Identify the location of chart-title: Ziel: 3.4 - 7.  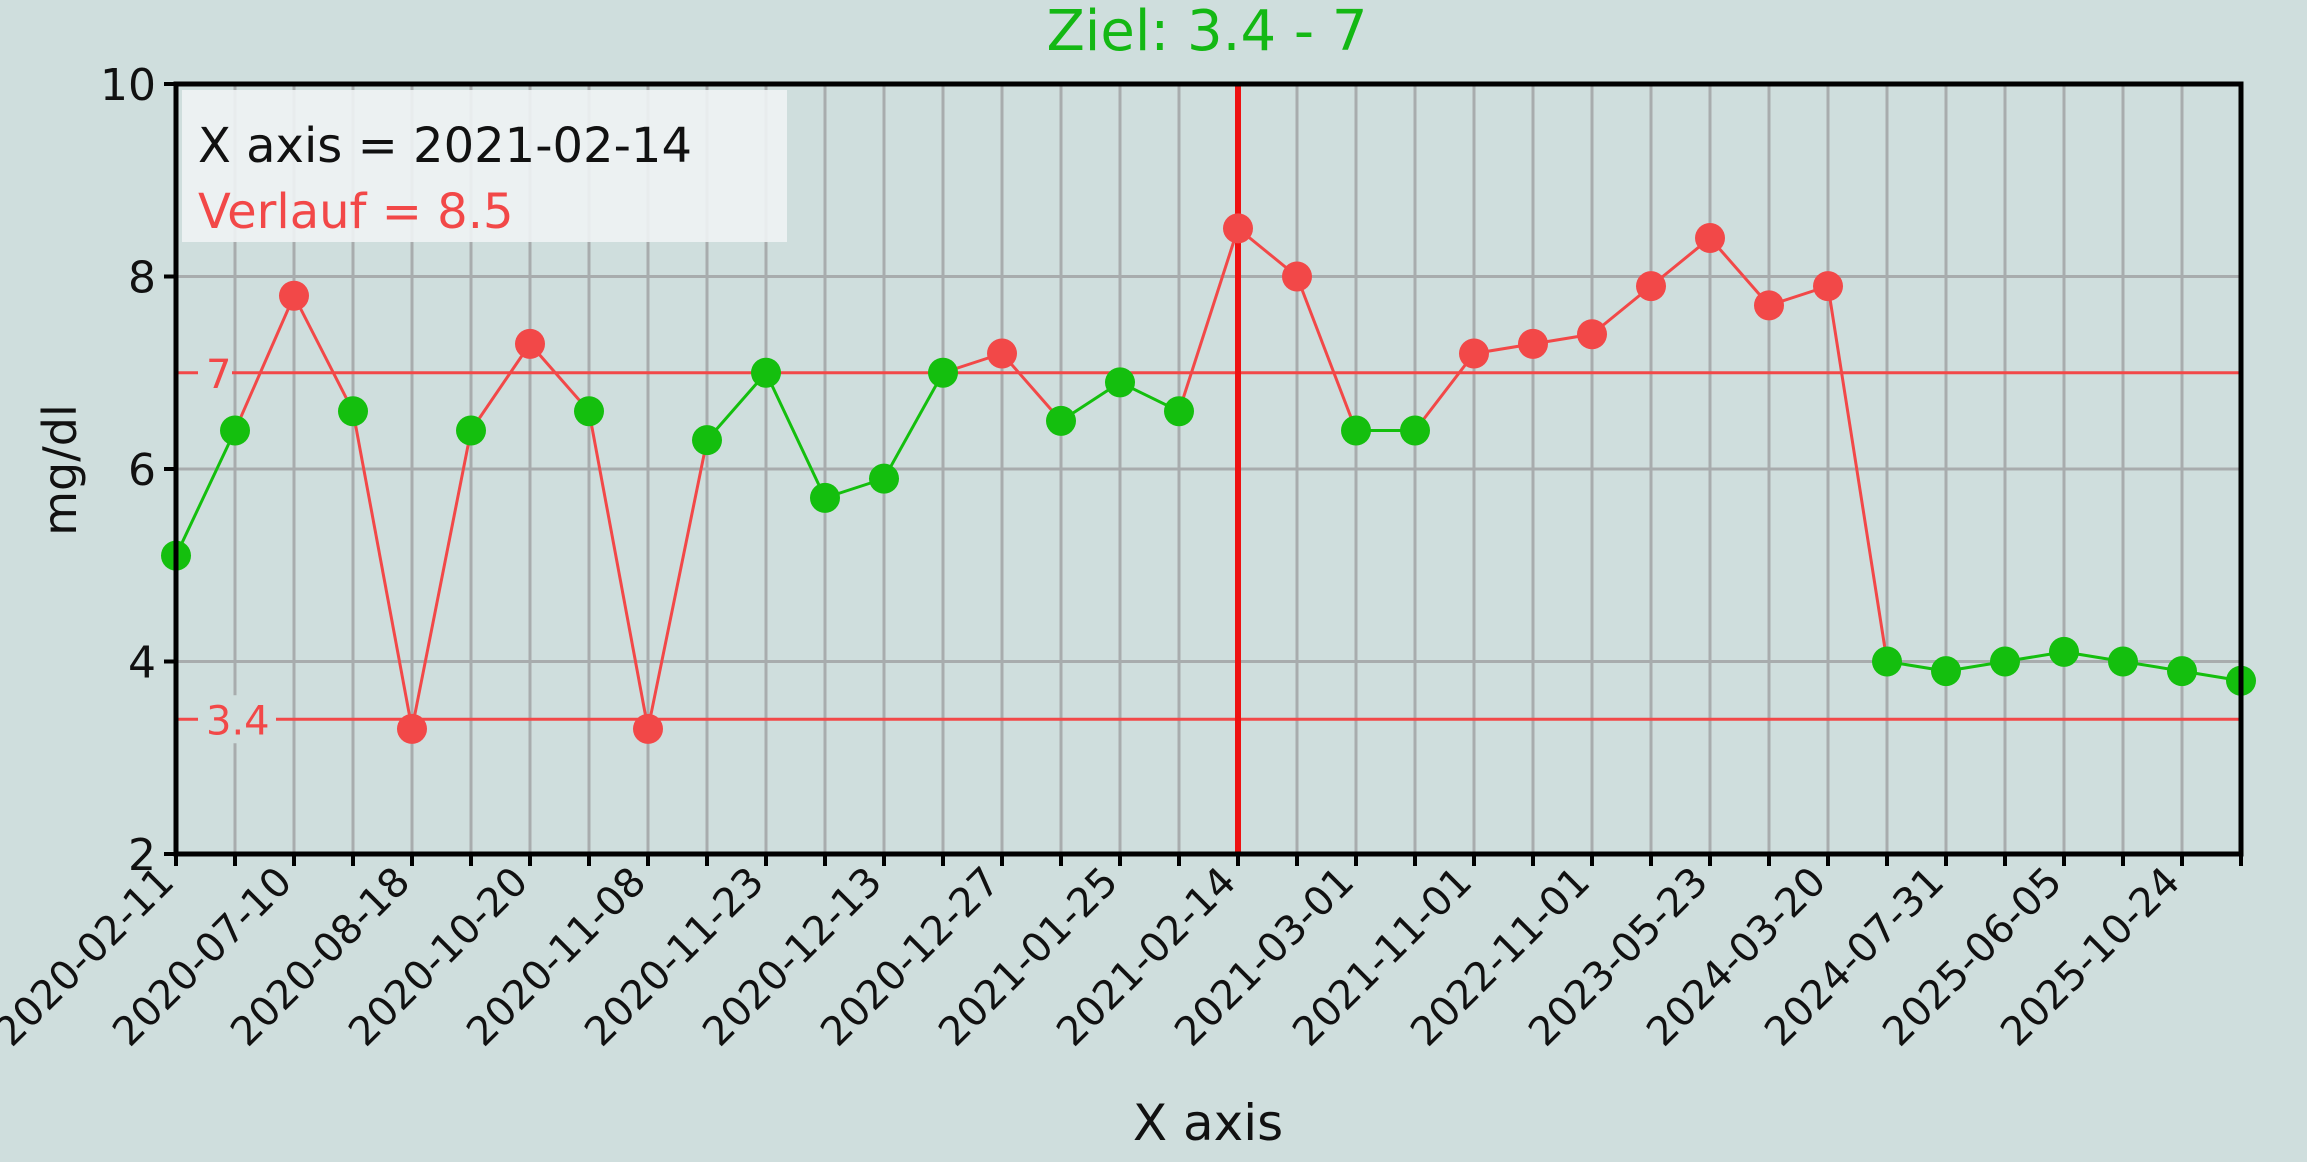
(1206, 32).